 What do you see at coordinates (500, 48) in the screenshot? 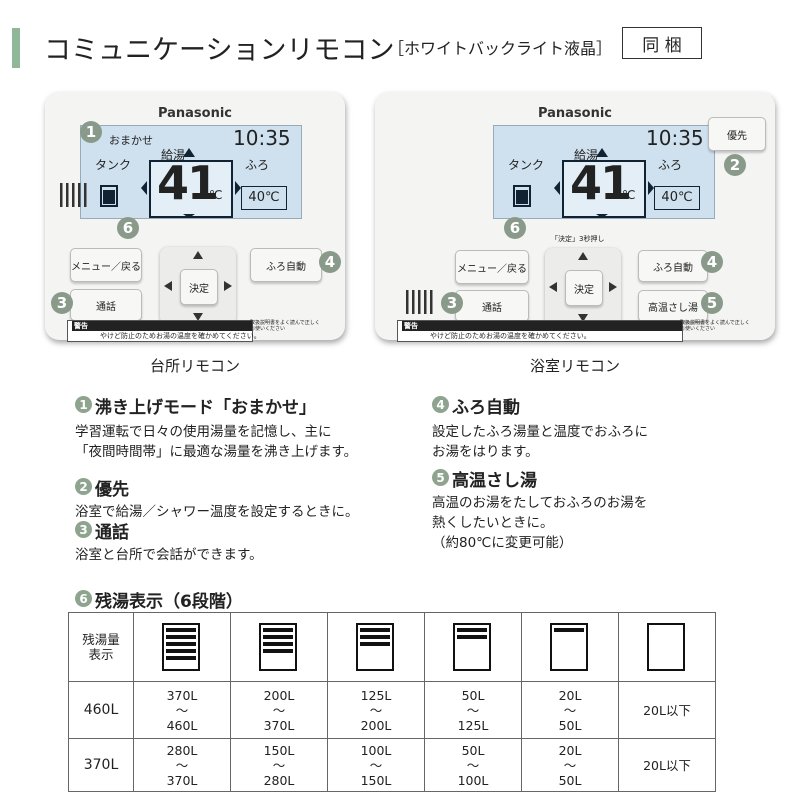
I see `subtitle: ［ホワイトバックライト液晶］` at bounding box center [500, 48].